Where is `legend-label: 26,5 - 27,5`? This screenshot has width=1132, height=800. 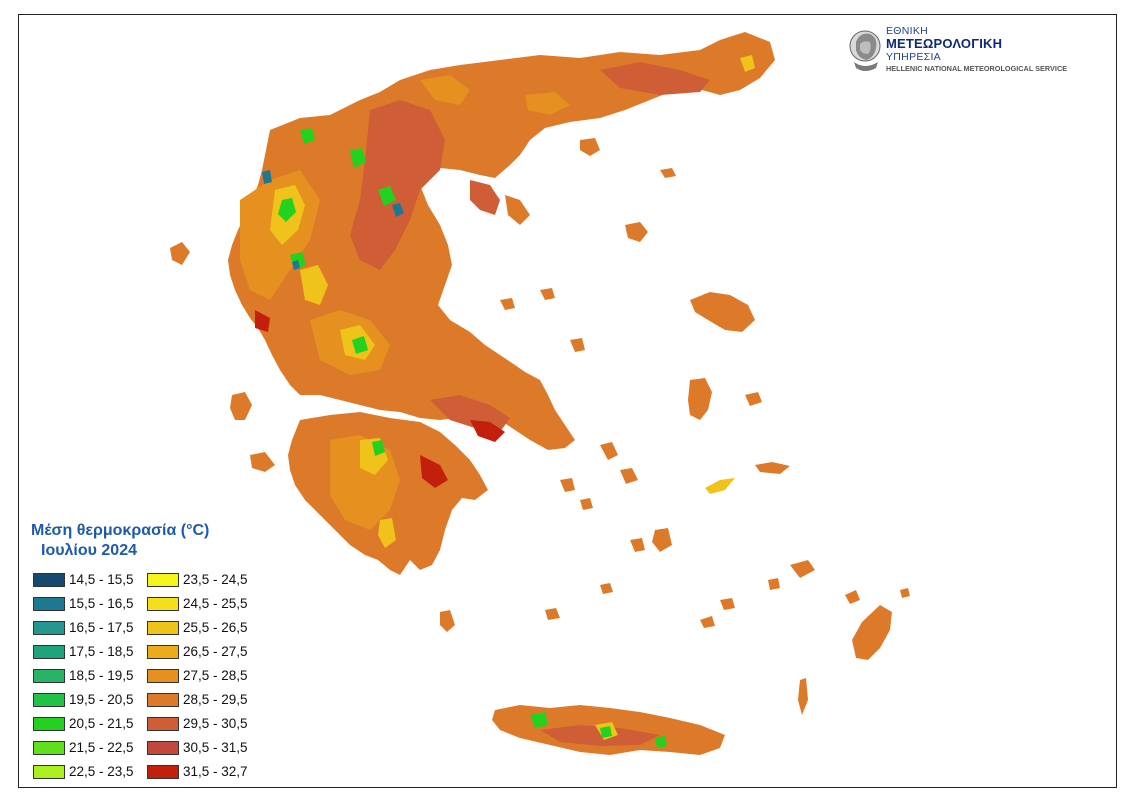 legend-label: 26,5 - 27,5 is located at coordinates (215, 651).